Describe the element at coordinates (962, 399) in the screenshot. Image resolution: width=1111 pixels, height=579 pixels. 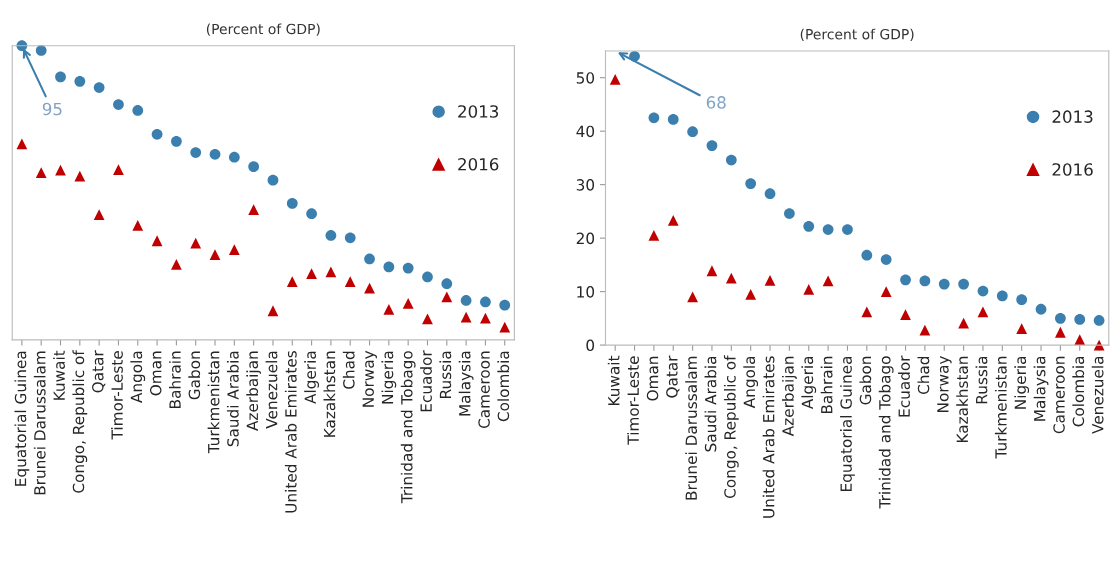
I see `x-tick-label: Kazakhstan` at that location.